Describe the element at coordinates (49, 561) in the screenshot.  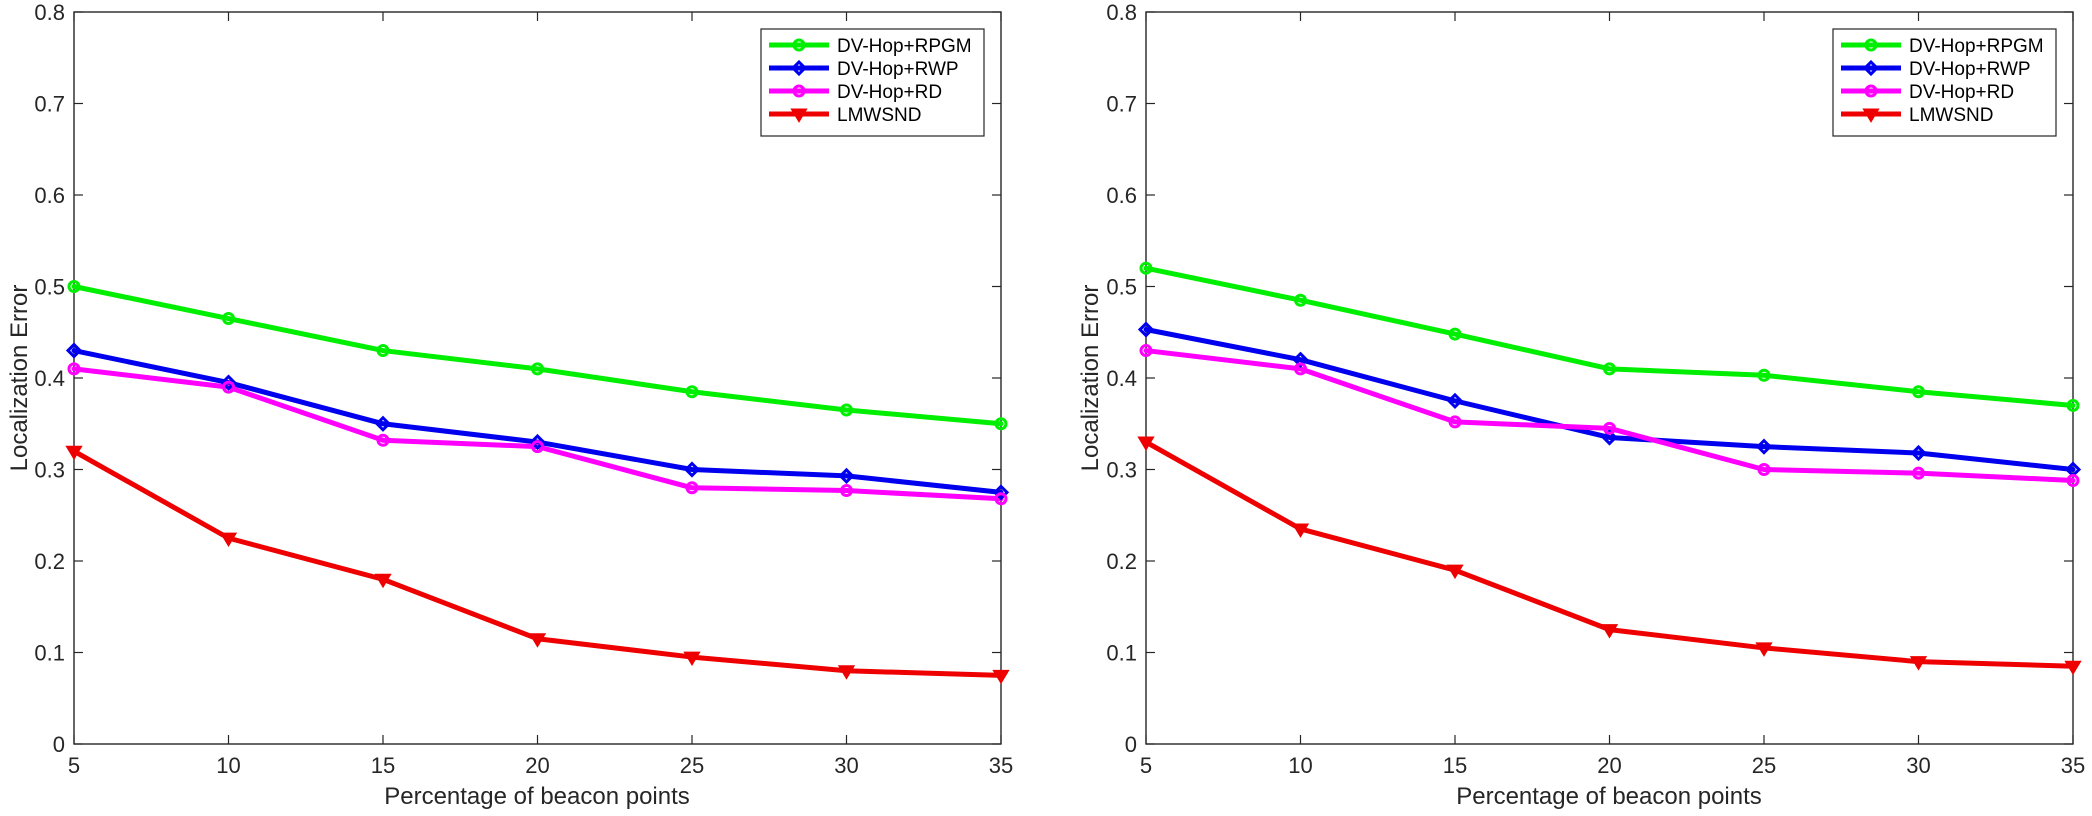
I see `y-tick-label-left: 0.2` at that location.